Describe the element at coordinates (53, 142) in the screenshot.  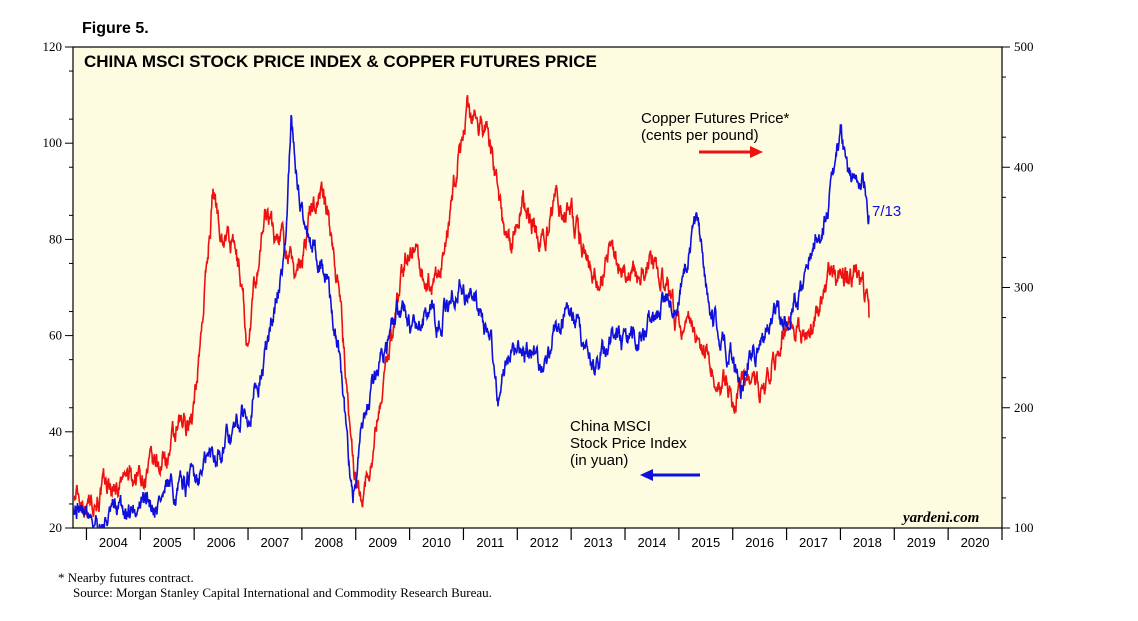
I see `left-y-tick-label: 100` at that location.